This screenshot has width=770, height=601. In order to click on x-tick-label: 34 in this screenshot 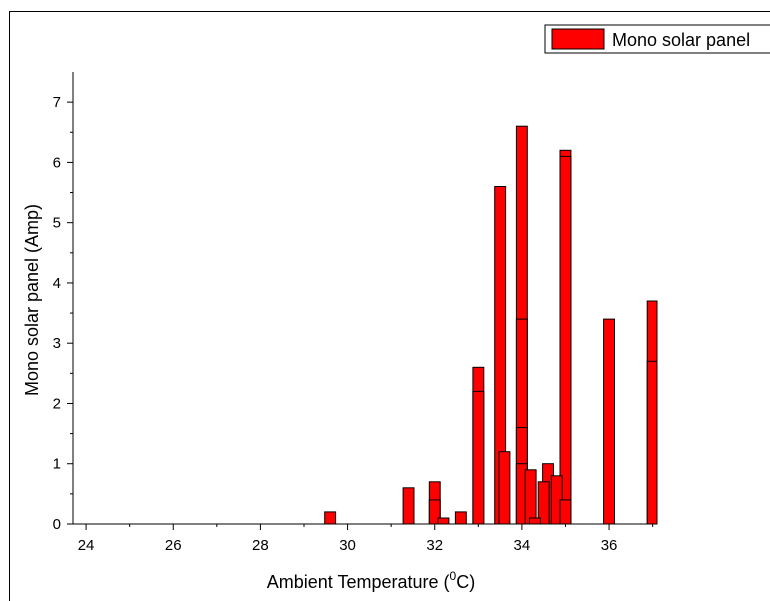, I will do `click(522, 545)`.